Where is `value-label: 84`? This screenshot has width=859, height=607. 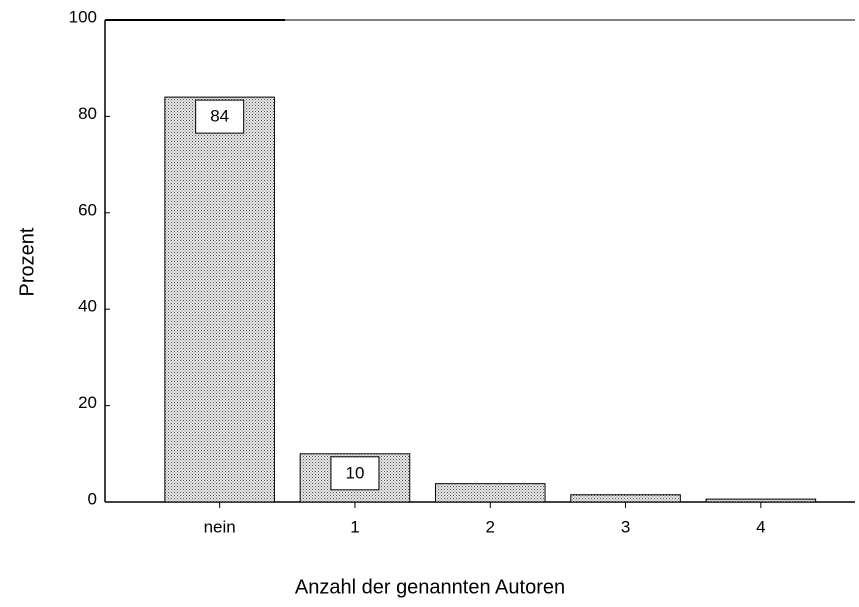
value-label: 84 is located at coordinates (219, 116).